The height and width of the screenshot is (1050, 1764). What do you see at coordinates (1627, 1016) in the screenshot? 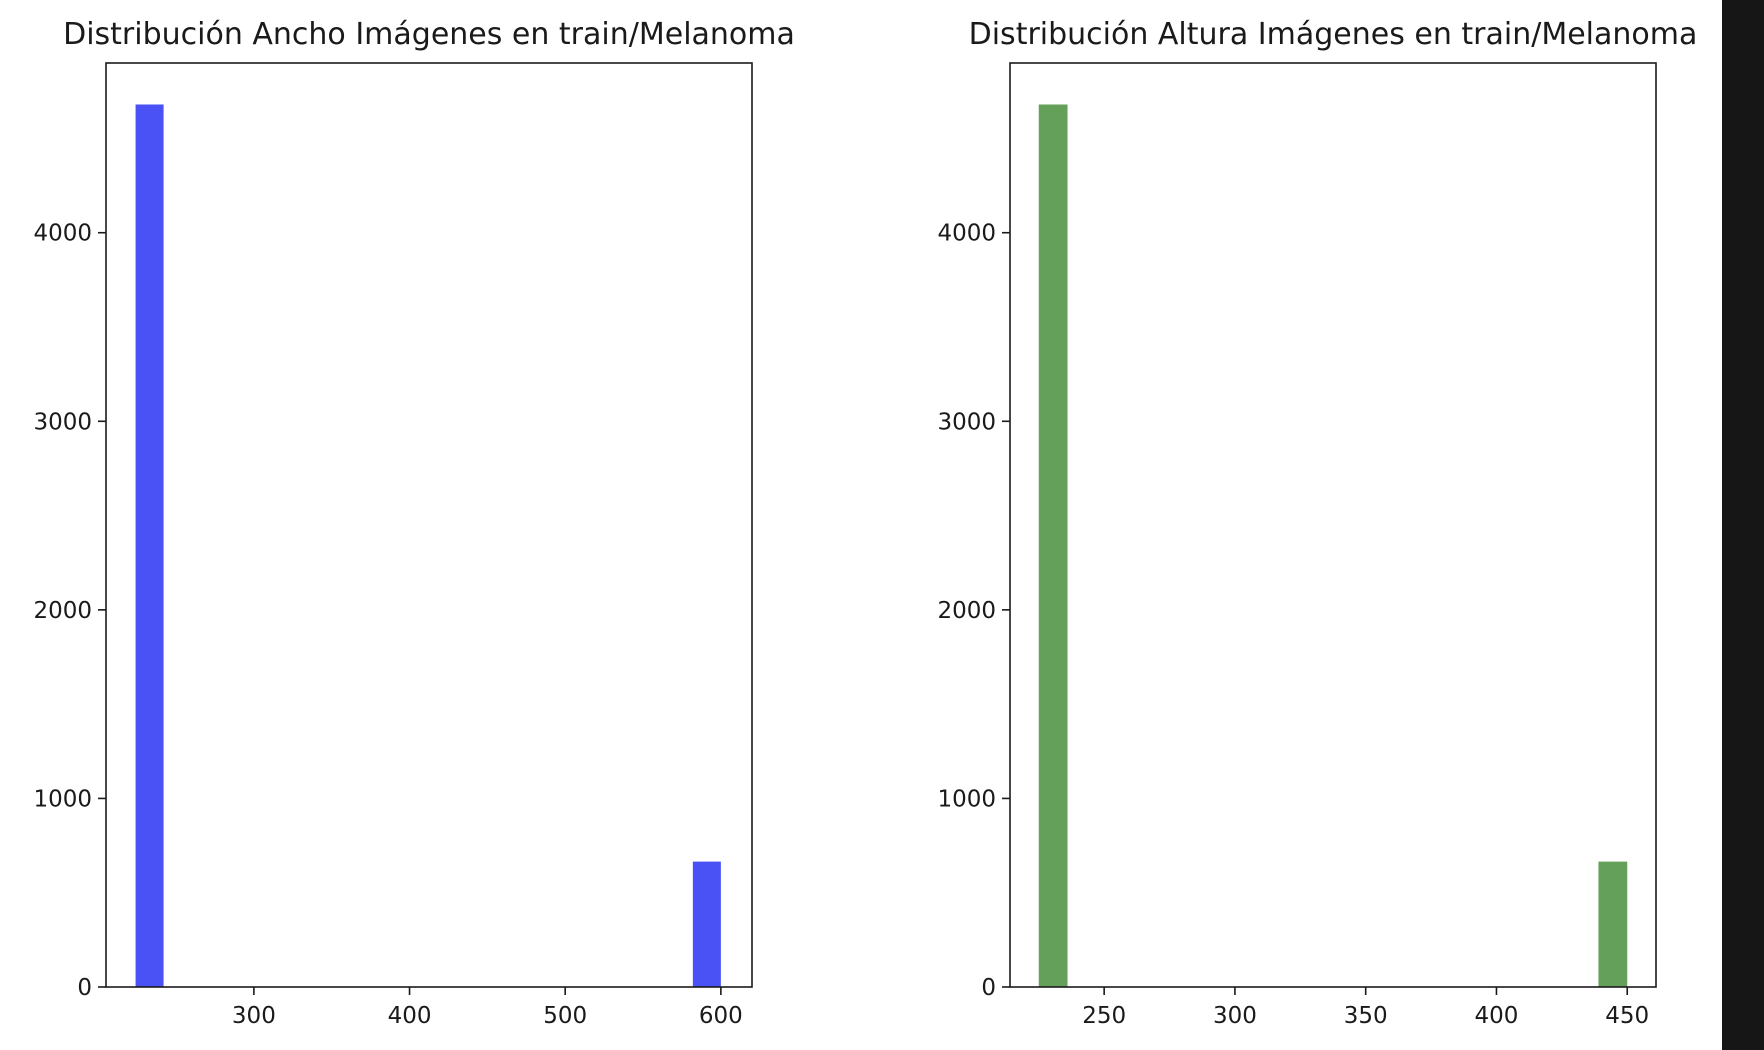
I see `x-tick-label: 450` at bounding box center [1627, 1016].